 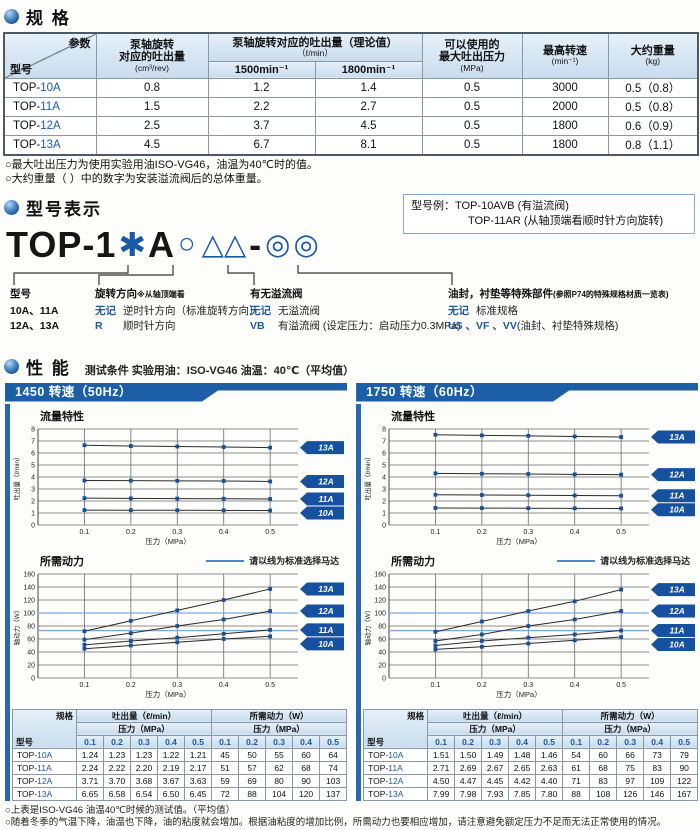 What do you see at coordinates (367, 625) in the screenshot?
I see `svg-text: 轴动力（W）` at bounding box center [367, 625].